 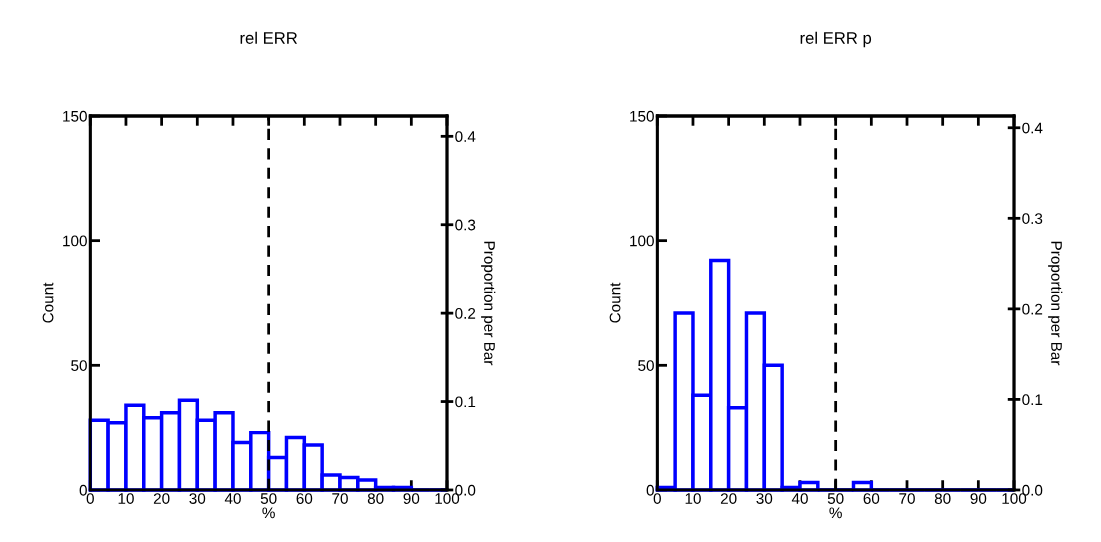 What do you see at coordinates (269, 37) in the screenshot?
I see `chart-title: rel ERR` at bounding box center [269, 37].